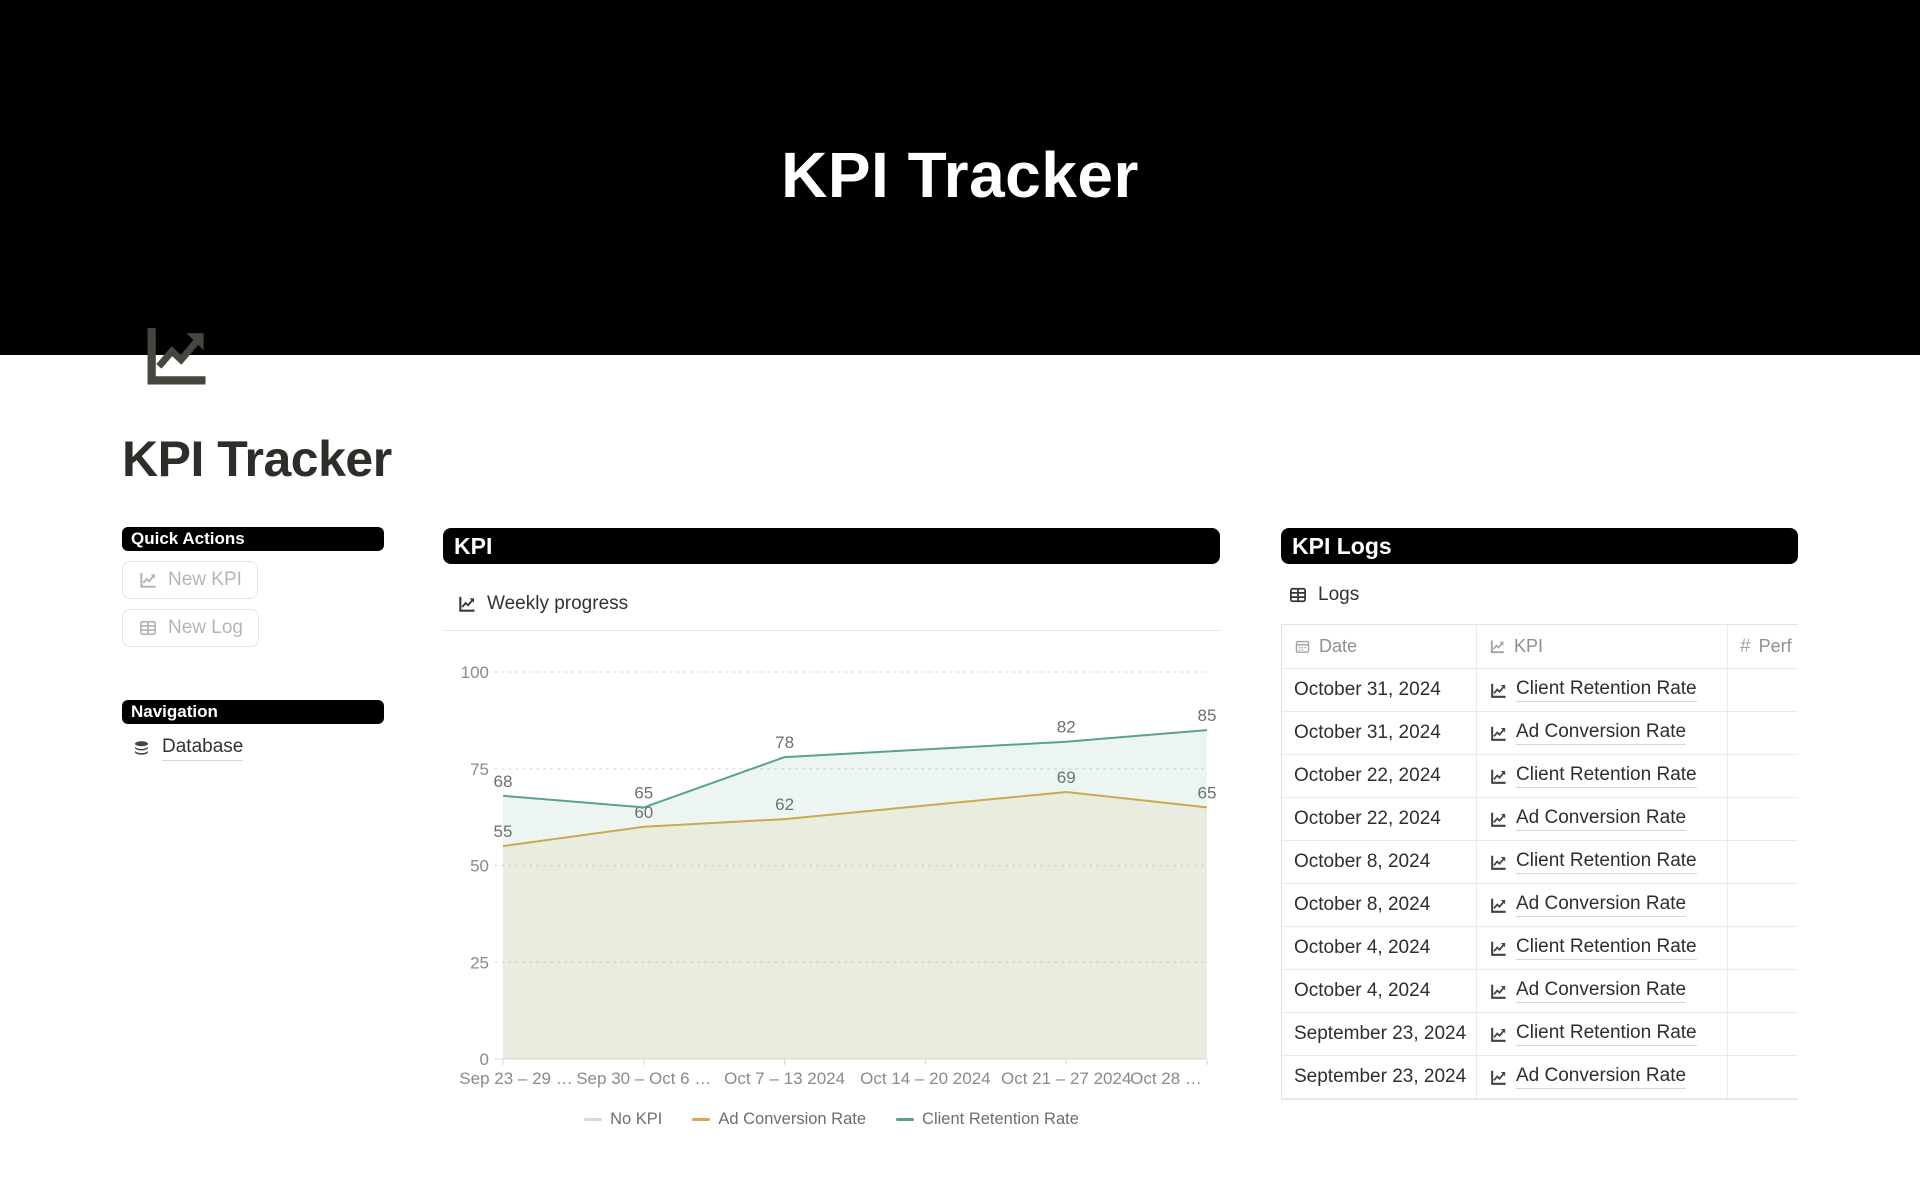 This screenshot has height=1199, width=1920. Describe the element at coordinates (784, 742) in the screenshot. I see `svg-text: 78` at that location.